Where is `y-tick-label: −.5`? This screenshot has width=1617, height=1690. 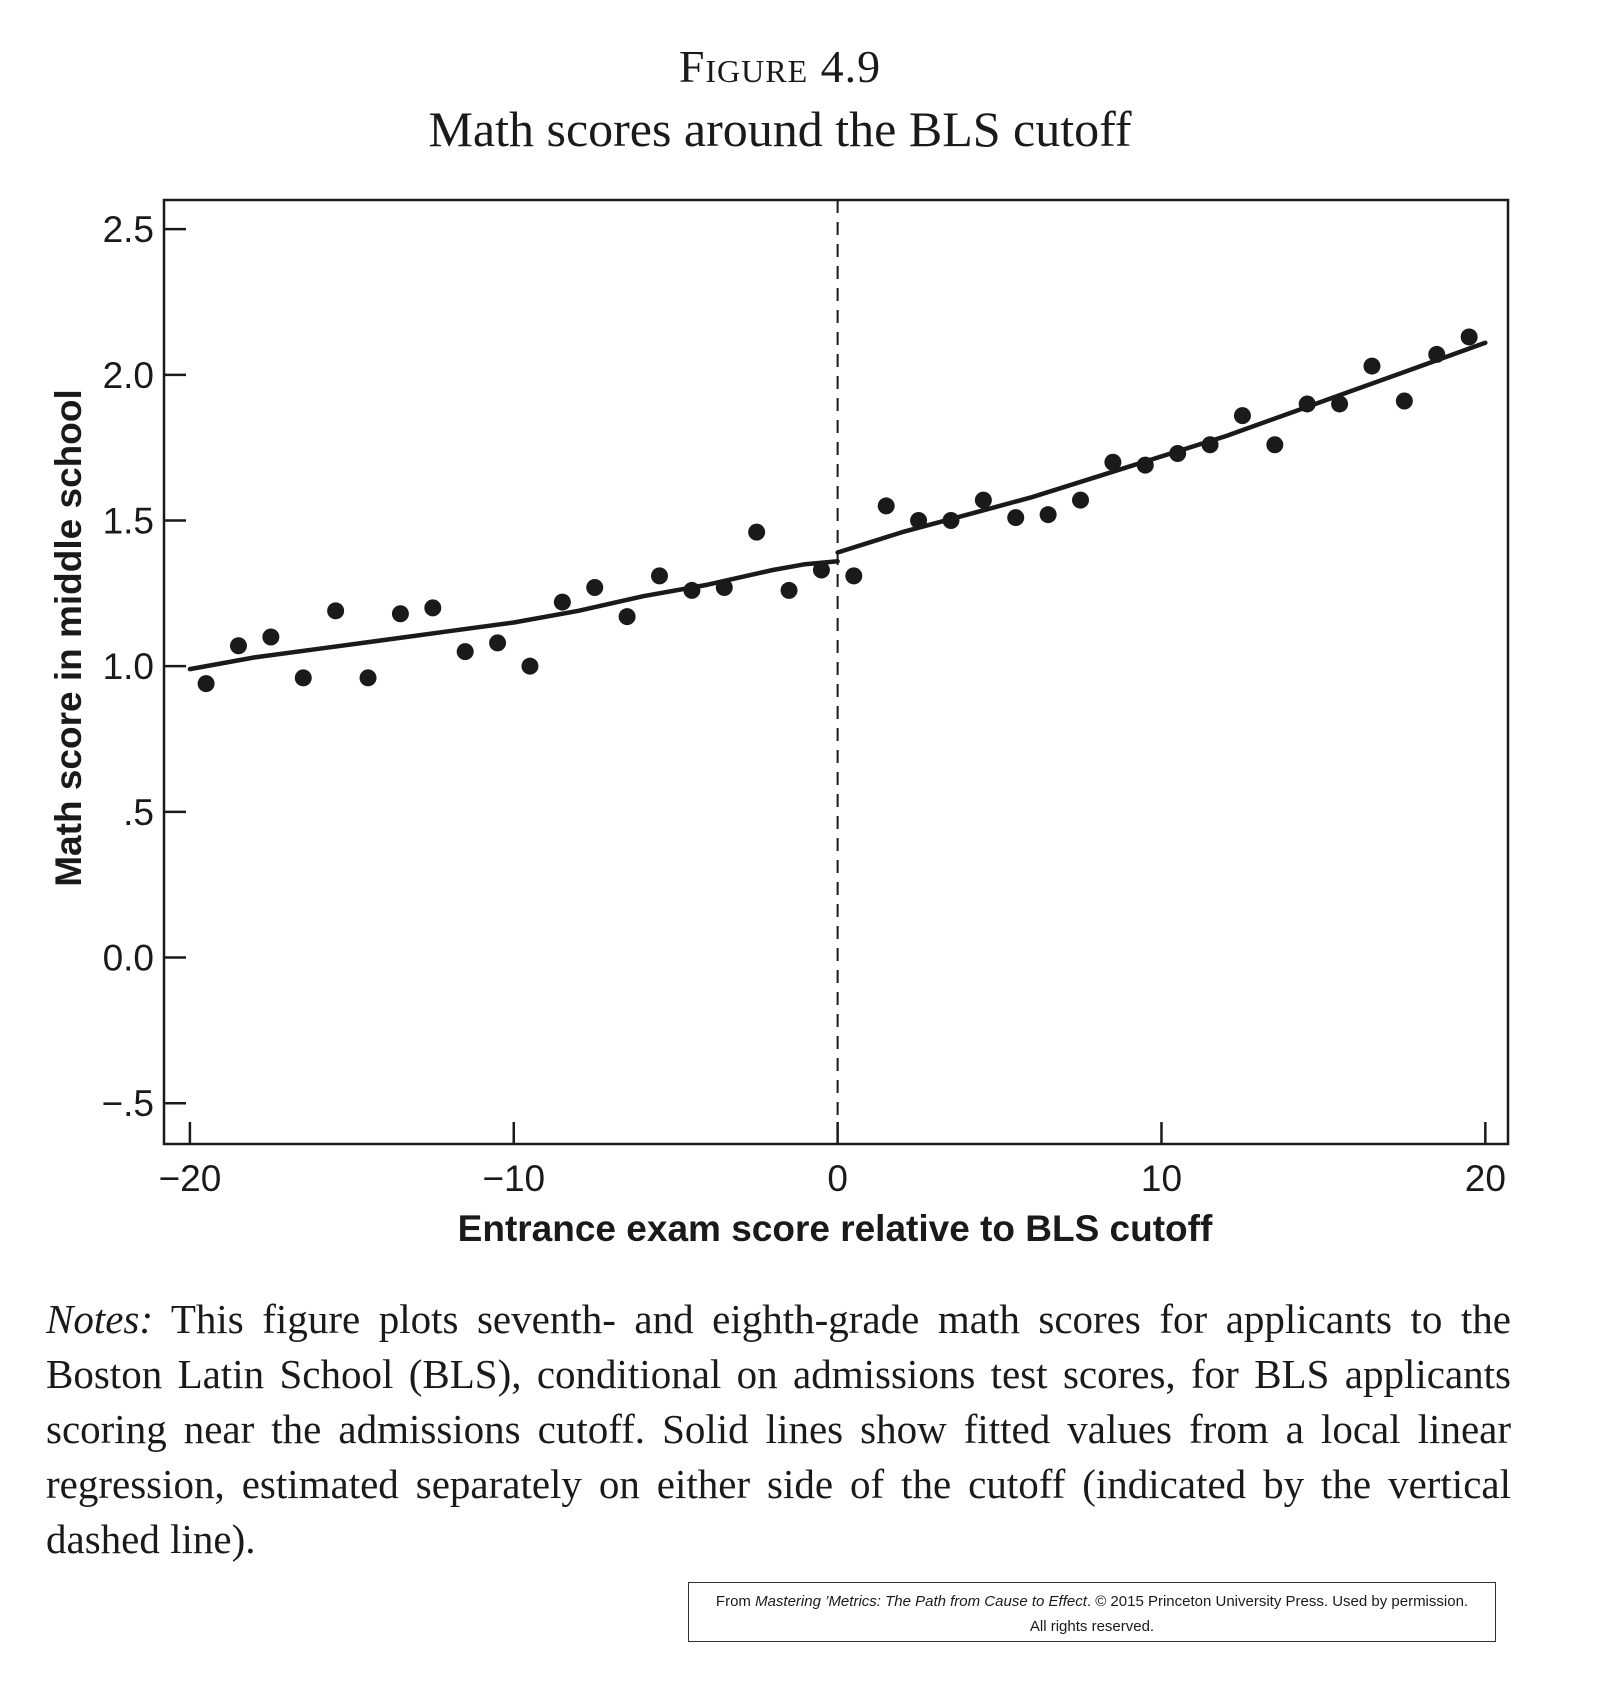
y-tick-label: −.5 is located at coordinates (128, 1103).